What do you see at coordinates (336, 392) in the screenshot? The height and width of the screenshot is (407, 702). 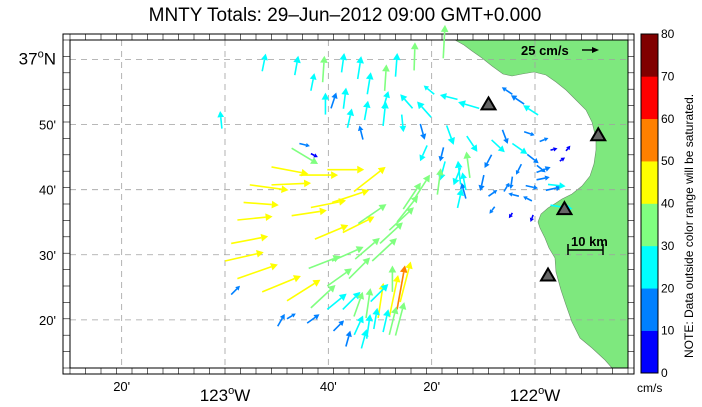 I see `longitude-labels: 20' 123oW 40' 20' 122oW` at bounding box center [336, 392].